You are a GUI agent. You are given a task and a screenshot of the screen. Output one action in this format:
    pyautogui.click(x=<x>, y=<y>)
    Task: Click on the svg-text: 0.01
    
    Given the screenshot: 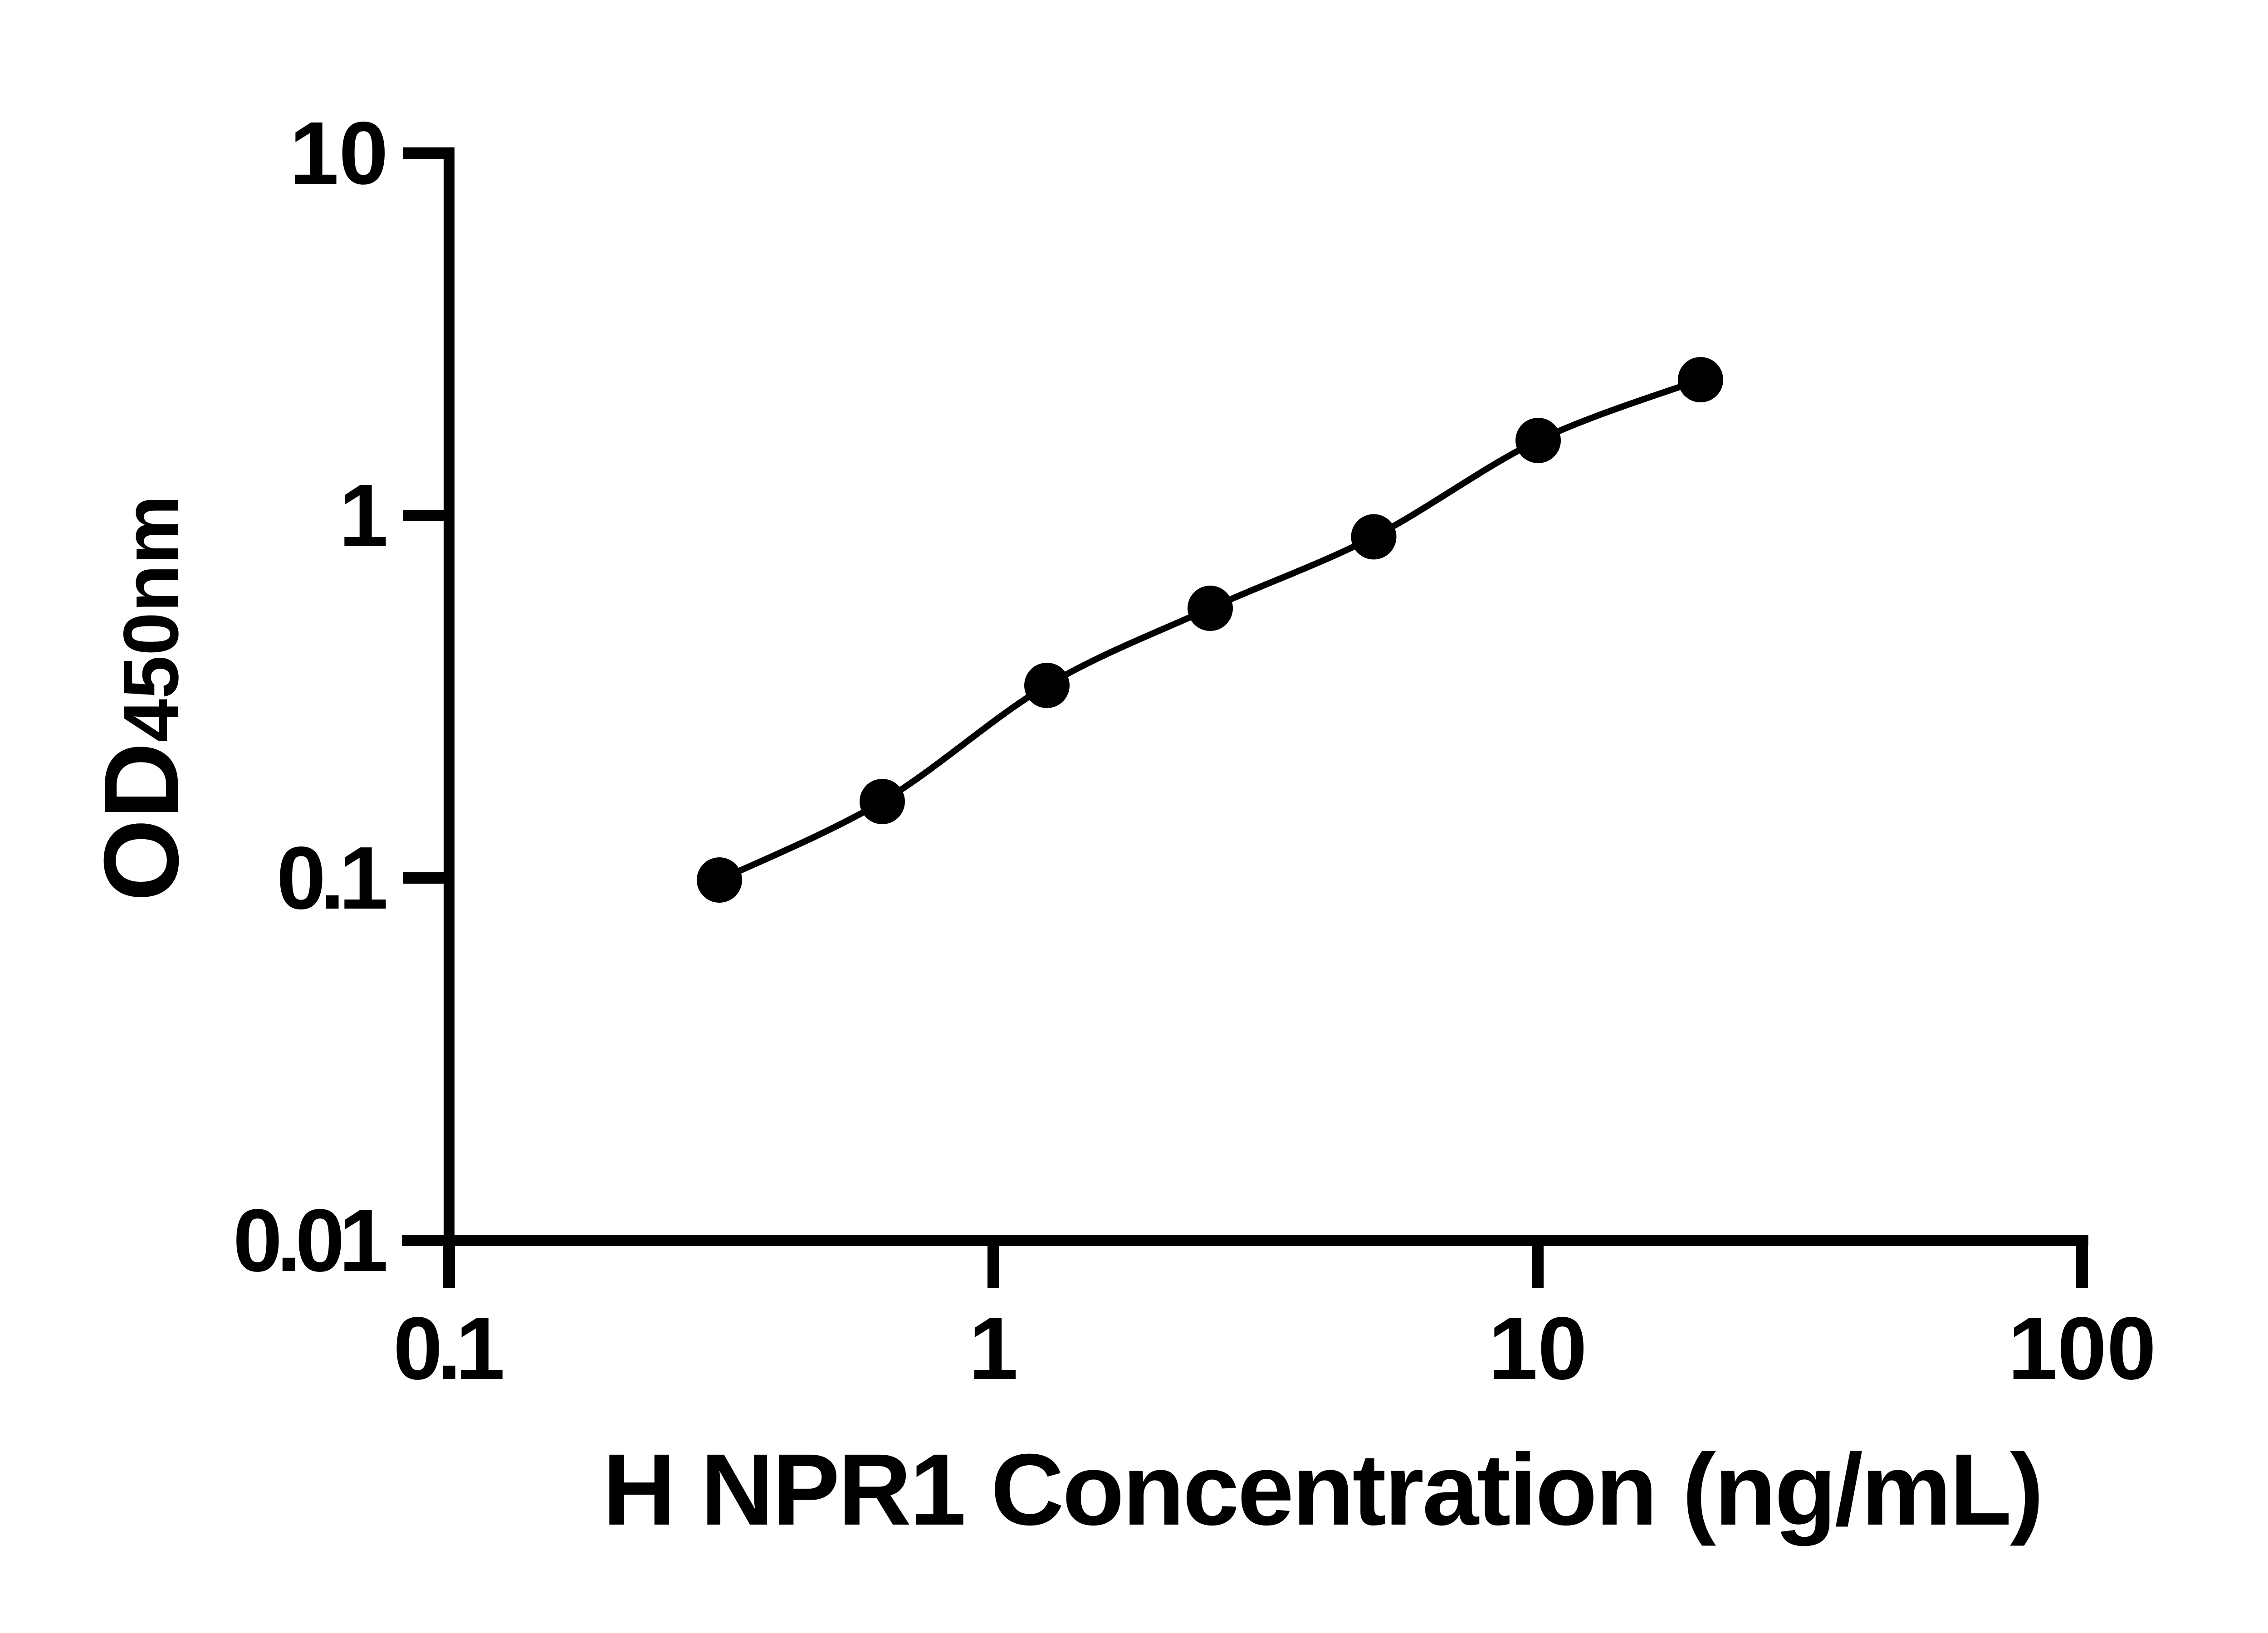 What is the action you would take?
    pyautogui.click(x=311, y=1240)
    